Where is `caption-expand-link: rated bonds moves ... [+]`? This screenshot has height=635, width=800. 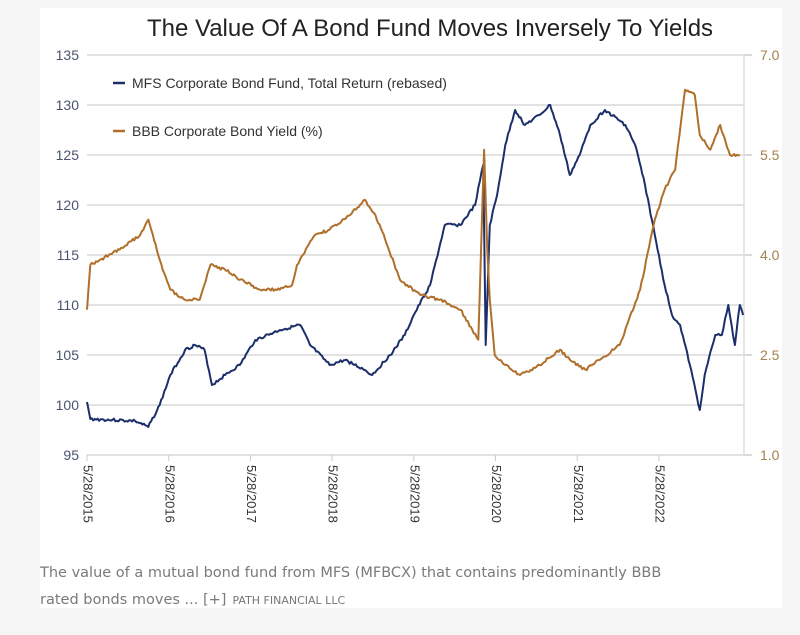 caption-expand-link: rated bonds moves ... [+] is located at coordinates (133, 600).